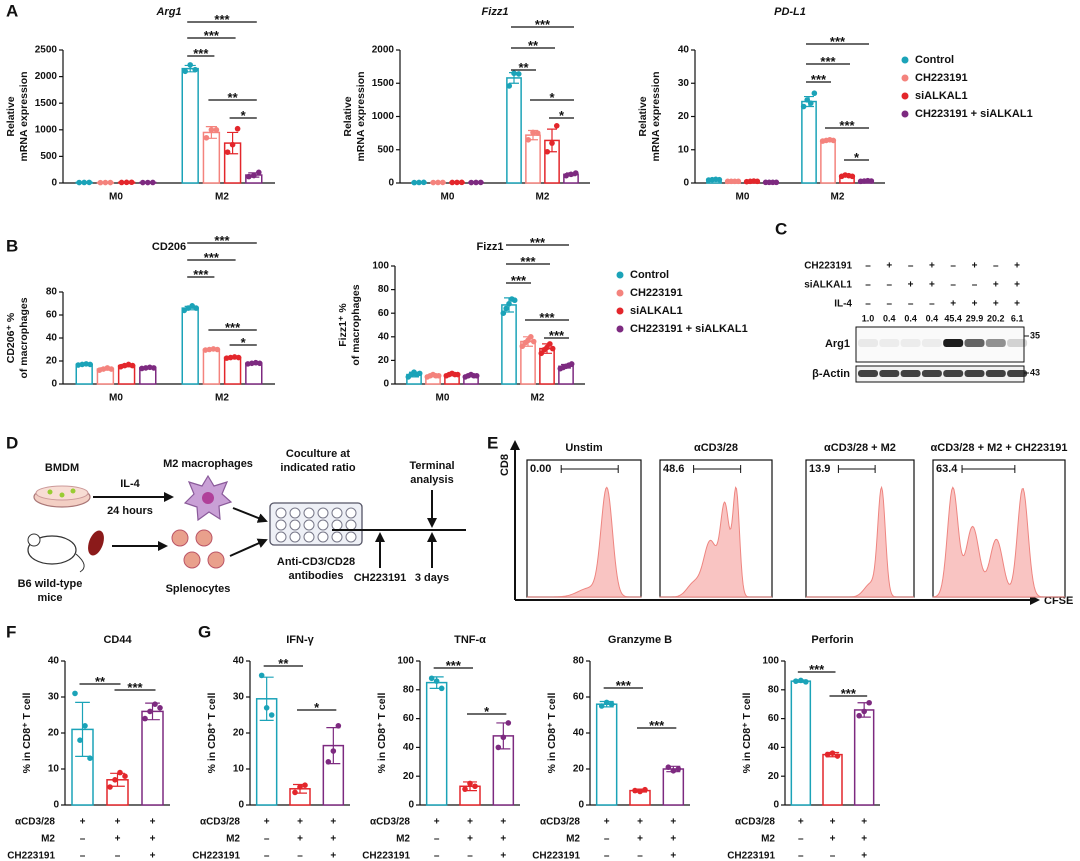  What do you see at coordinates (910, 318) in the screenshot?
I see `blot-quantification: 0.4` at bounding box center [910, 318].